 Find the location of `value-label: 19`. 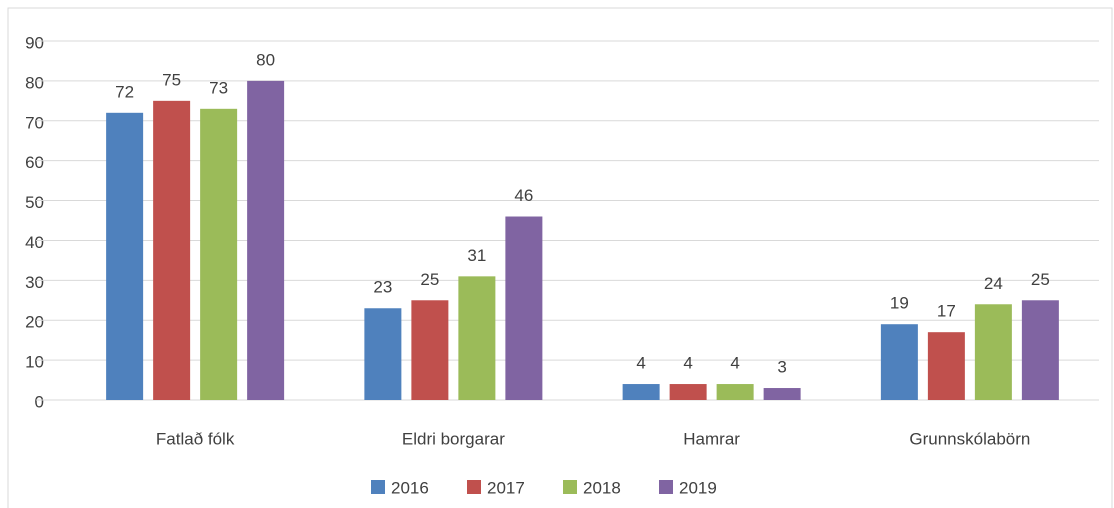

value-label: 19 is located at coordinates (899, 303).